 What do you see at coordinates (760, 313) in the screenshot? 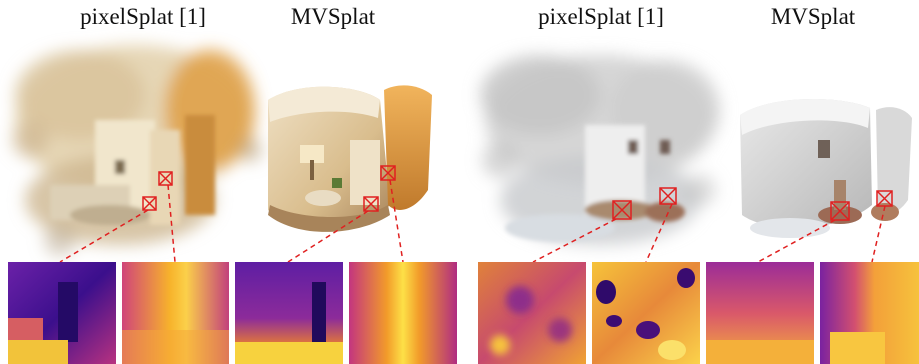
I see `depth-crop-p4-a` at bounding box center [760, 313].